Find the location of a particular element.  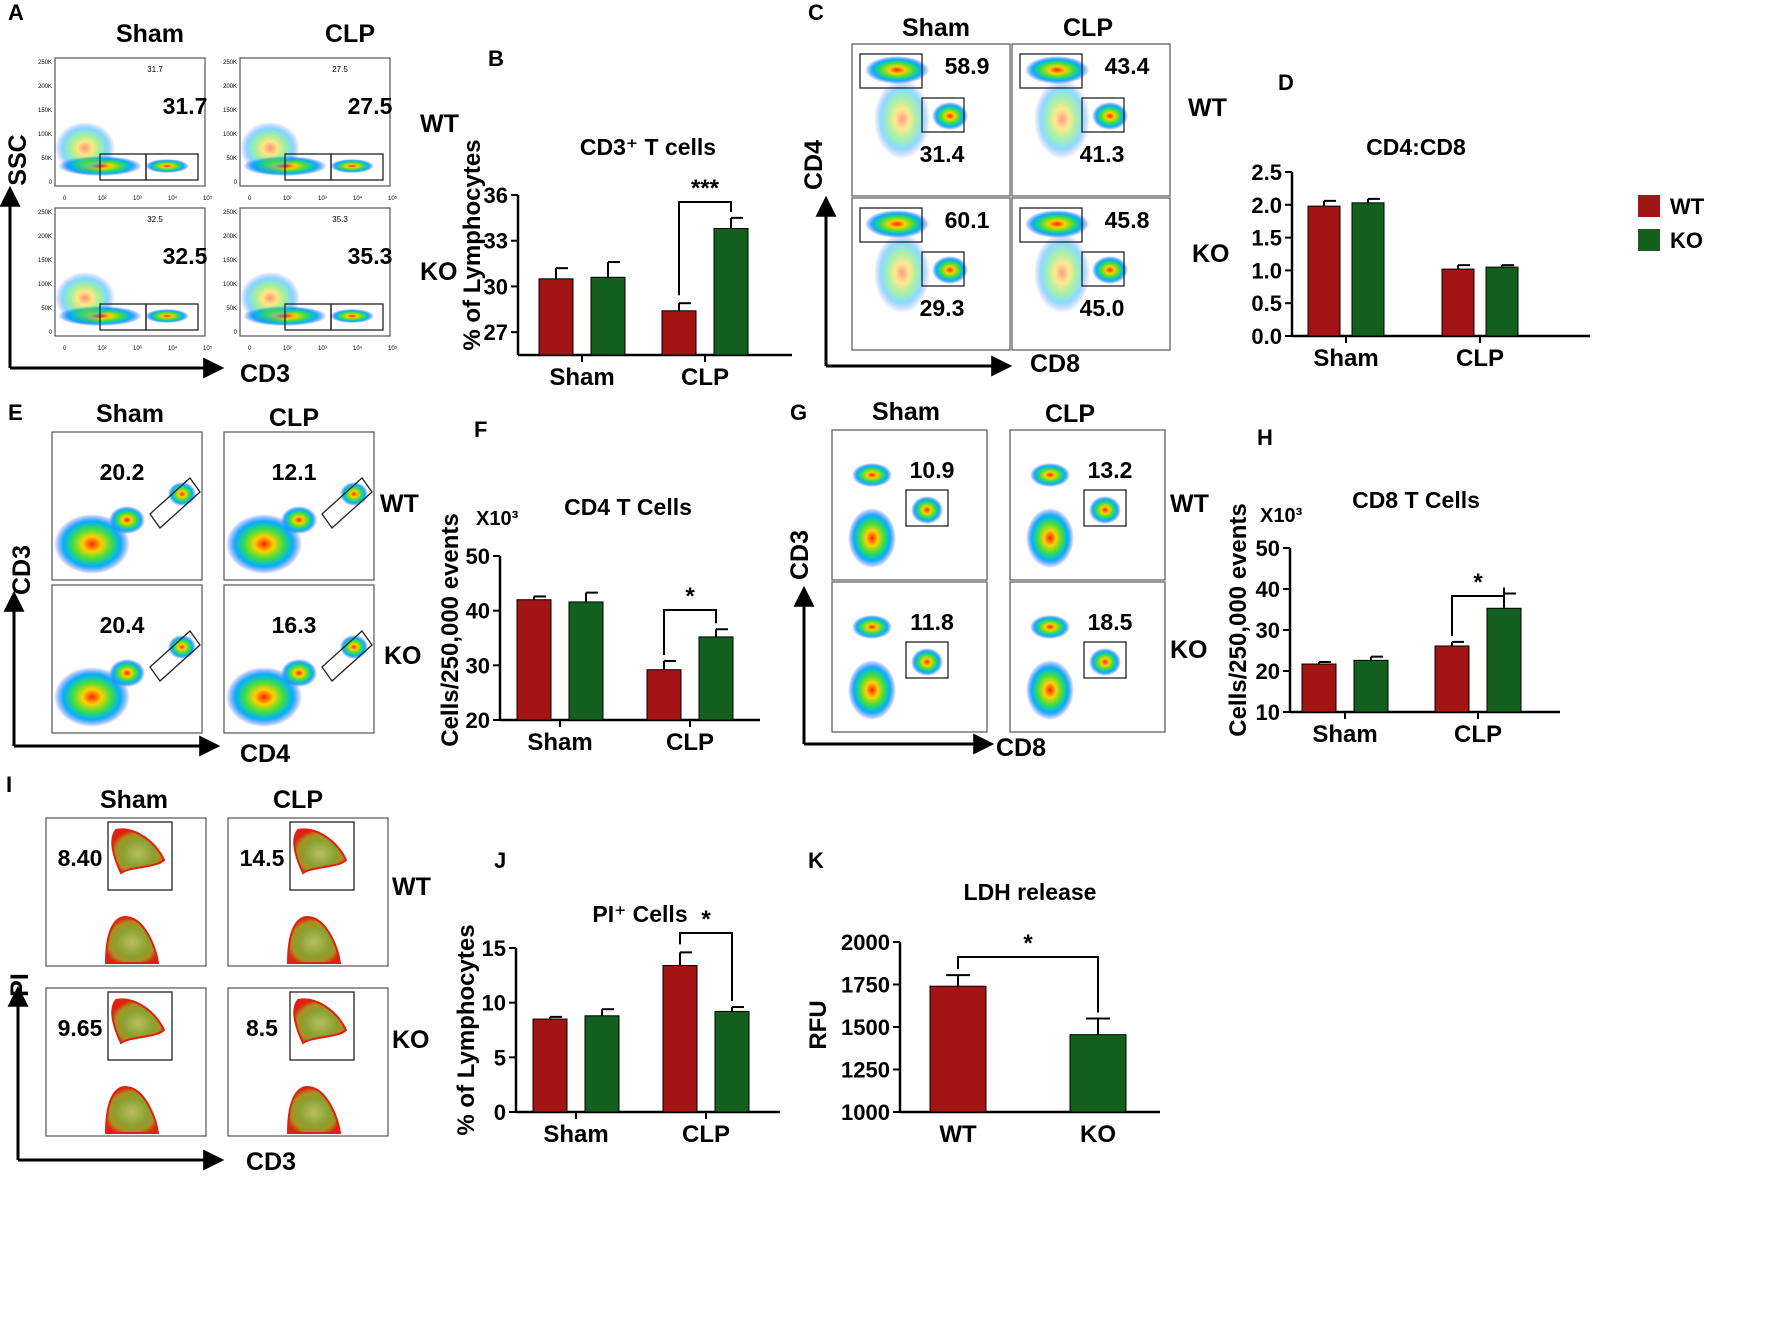

contour-plot: 14.5 is located at coordinates (308, 892).